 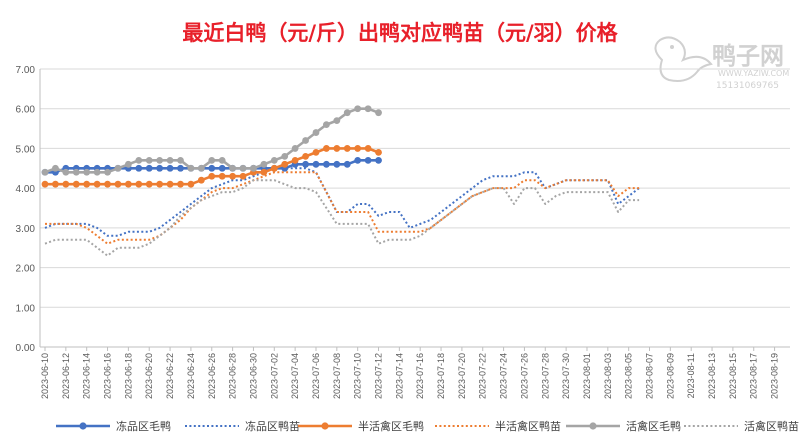 I want to click on x-tick-label: 2023-06-24, so click(x=191, y=376).